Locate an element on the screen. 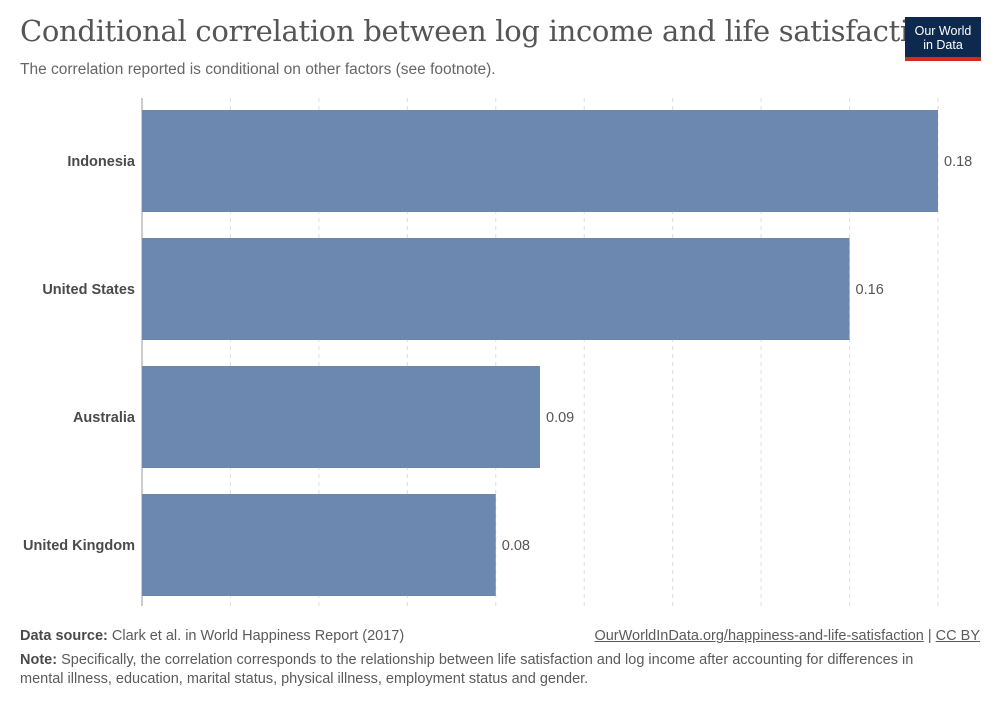 The image size is (1000, 706). bar-indonesia is located at coordinates (540, 161).